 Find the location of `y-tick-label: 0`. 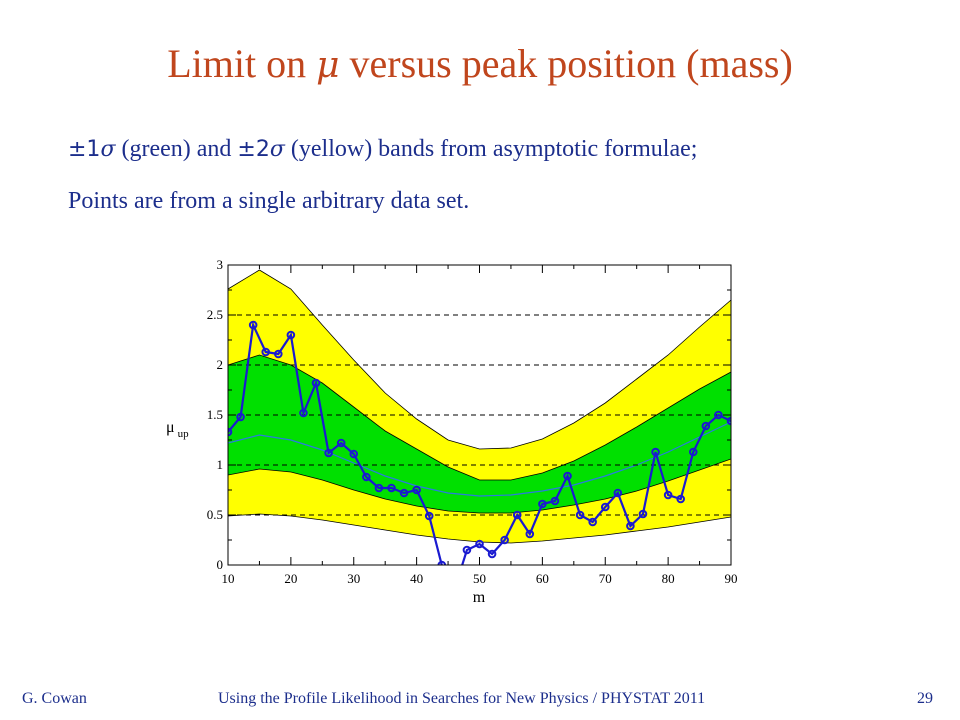

y-tick-label: 0 is located at coordinates (220, 564).